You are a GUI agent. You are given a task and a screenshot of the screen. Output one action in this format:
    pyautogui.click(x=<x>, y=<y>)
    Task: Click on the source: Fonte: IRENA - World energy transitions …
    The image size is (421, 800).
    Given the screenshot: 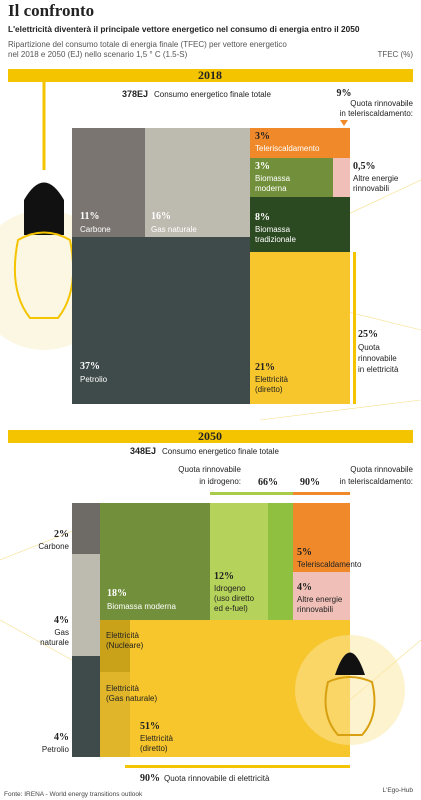 What is the action you would take?
    pyautogui.click(x=73, y=794)
    